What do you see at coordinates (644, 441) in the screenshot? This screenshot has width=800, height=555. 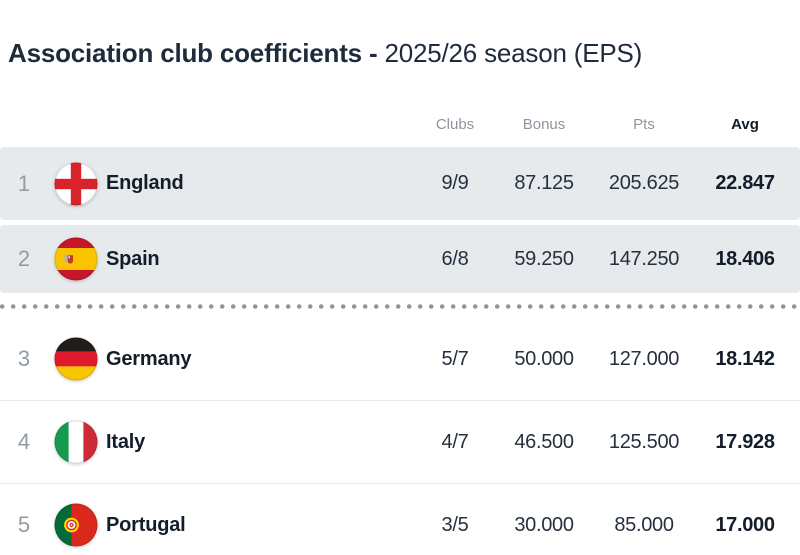 I see `pts-value: 125.500` at bounding box center [644, 441].